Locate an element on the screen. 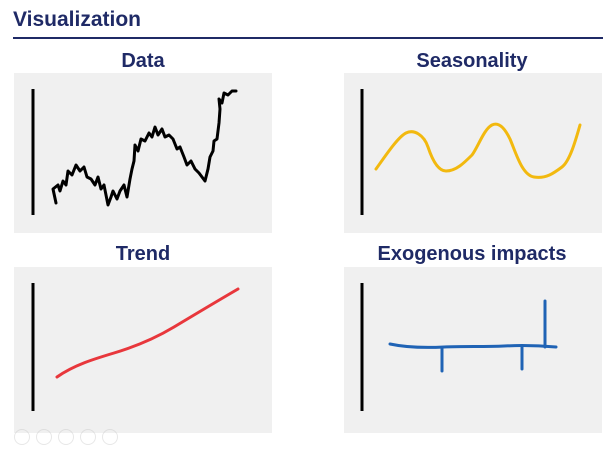 This screenshot has height=450, width=612. exogenous-series-line is located at coordinates (473, 345).